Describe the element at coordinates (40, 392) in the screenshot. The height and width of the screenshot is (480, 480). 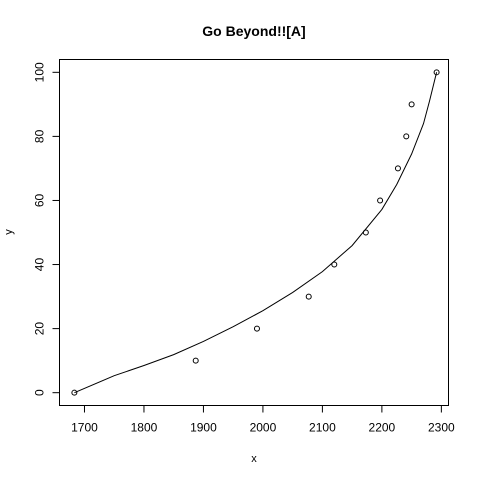
I see `y-tick-label: 0` at that location.